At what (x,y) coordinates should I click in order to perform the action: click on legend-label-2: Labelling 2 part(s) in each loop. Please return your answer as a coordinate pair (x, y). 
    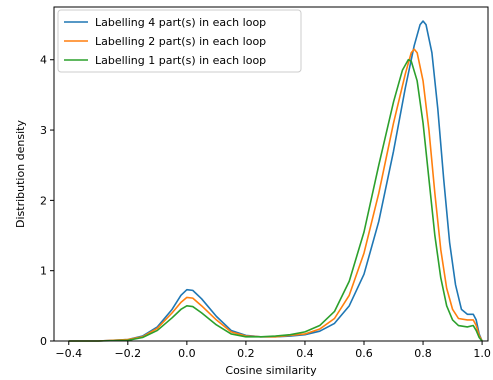
    Looking at the image, I should click on (180, 41).